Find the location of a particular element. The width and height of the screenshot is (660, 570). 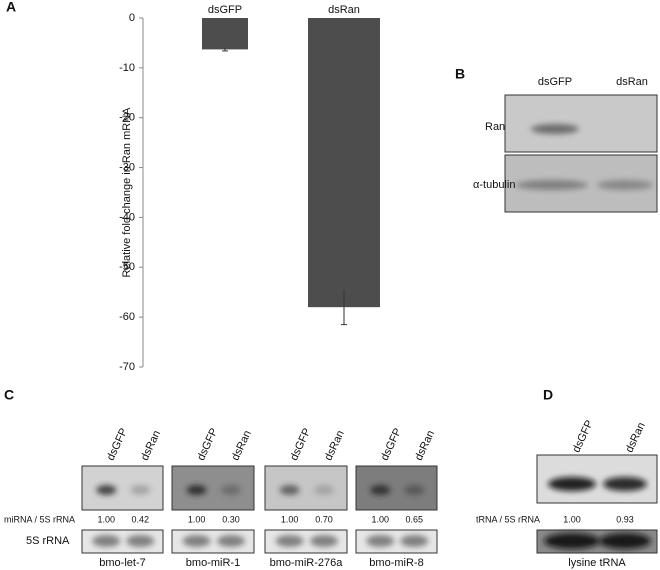

row-label: Ran is located at coordinates (495, 127).